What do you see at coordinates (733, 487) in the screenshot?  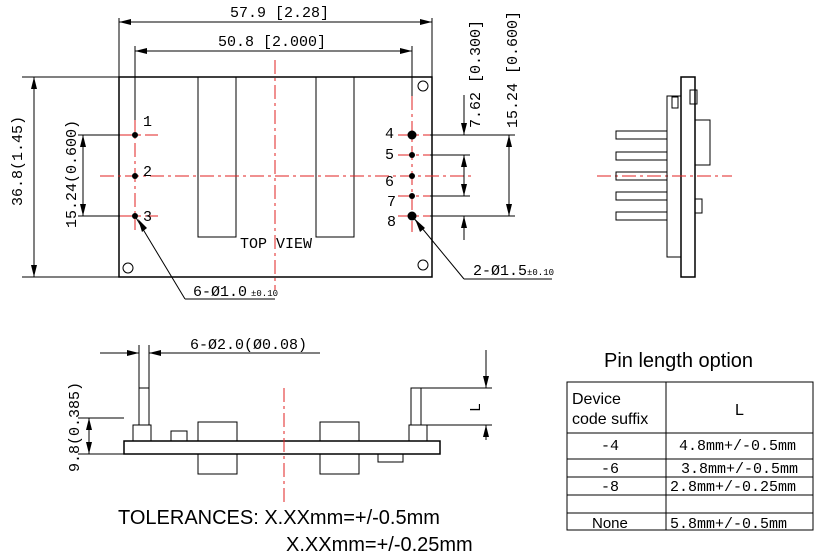 I see `table-row-length: 2.8mm+/-0.25mm` at bounding box center [733, 487].